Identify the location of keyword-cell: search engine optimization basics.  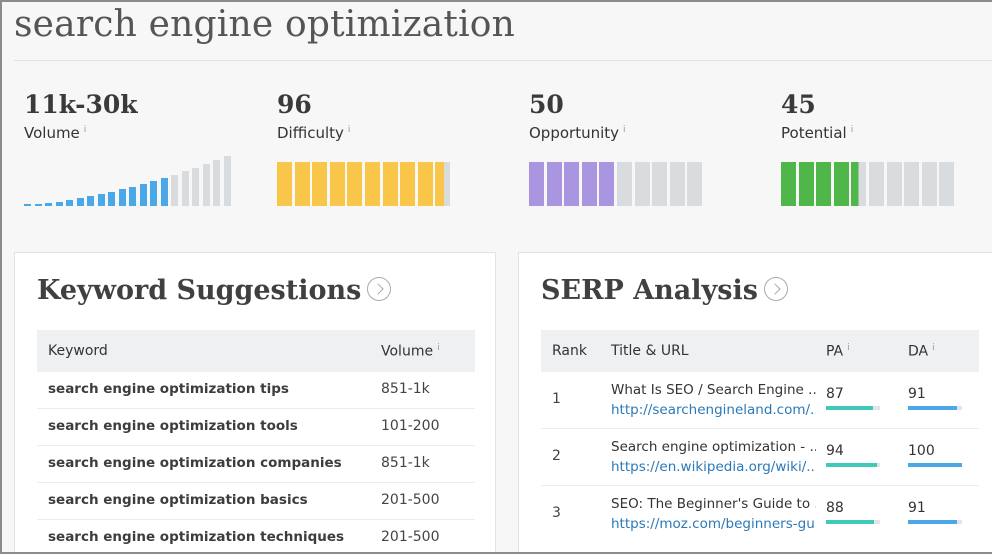
(178, 500).